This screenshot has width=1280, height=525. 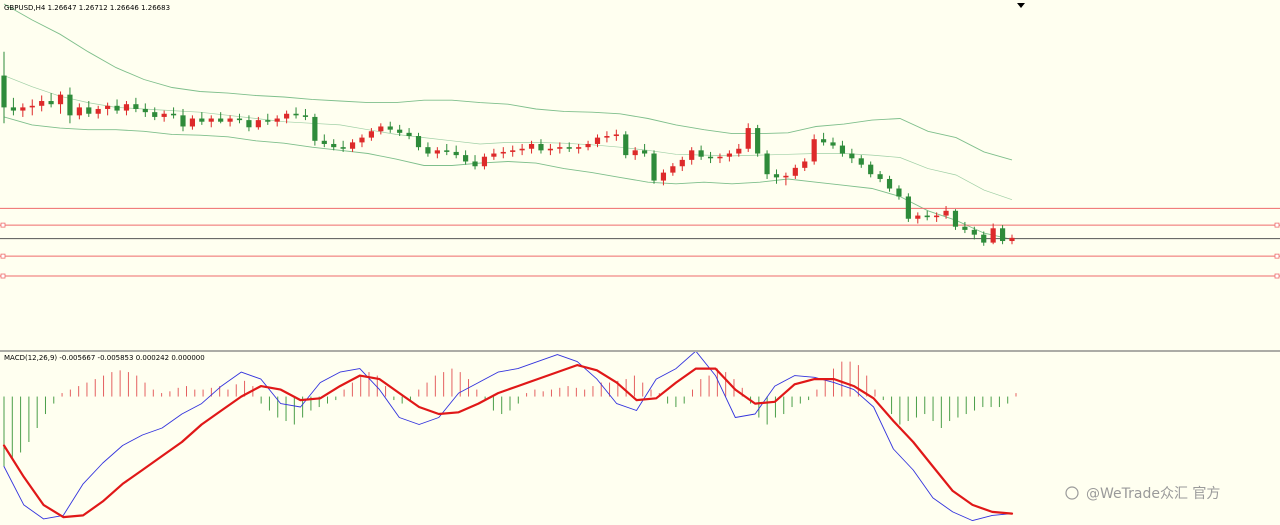 I want to click on watermark-text: @WeTrade众汇 官方, so click(x=1153, y=494).